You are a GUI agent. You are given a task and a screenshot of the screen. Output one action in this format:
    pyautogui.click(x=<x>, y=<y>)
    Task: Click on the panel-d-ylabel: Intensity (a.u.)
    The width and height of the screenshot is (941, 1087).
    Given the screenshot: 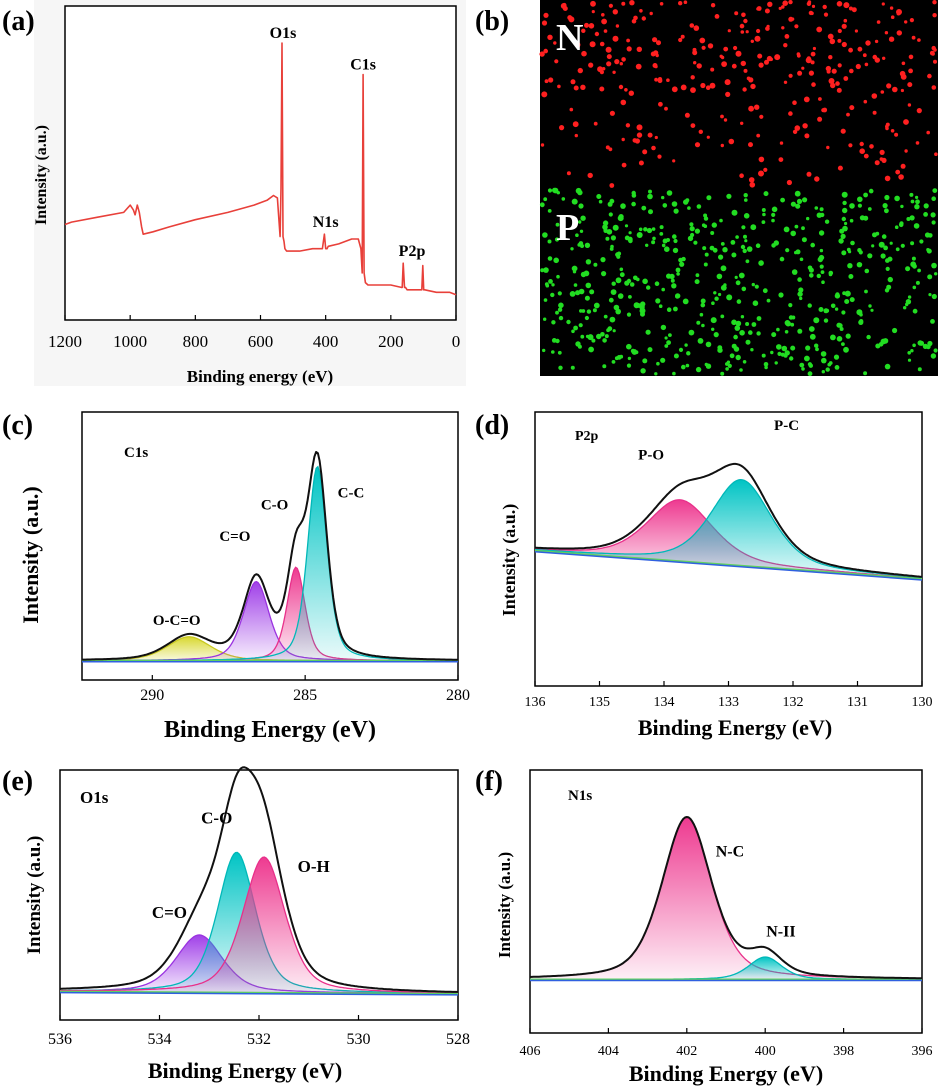 What is the action you would take?
    pyautogui.click(x=509, y=560)
    